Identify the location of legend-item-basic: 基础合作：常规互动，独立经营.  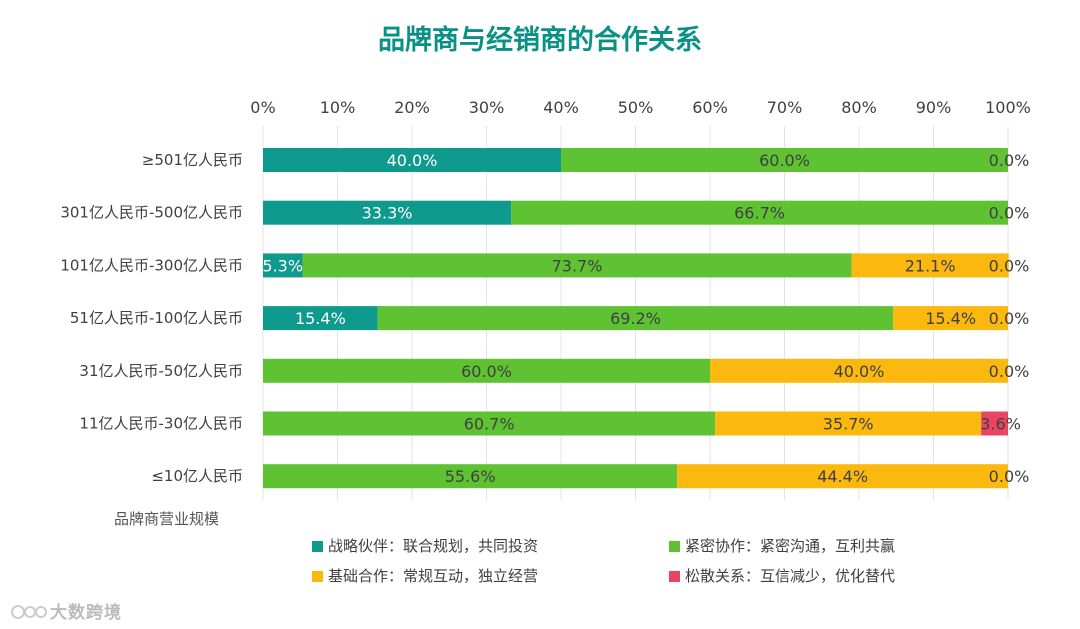
(425, 575).